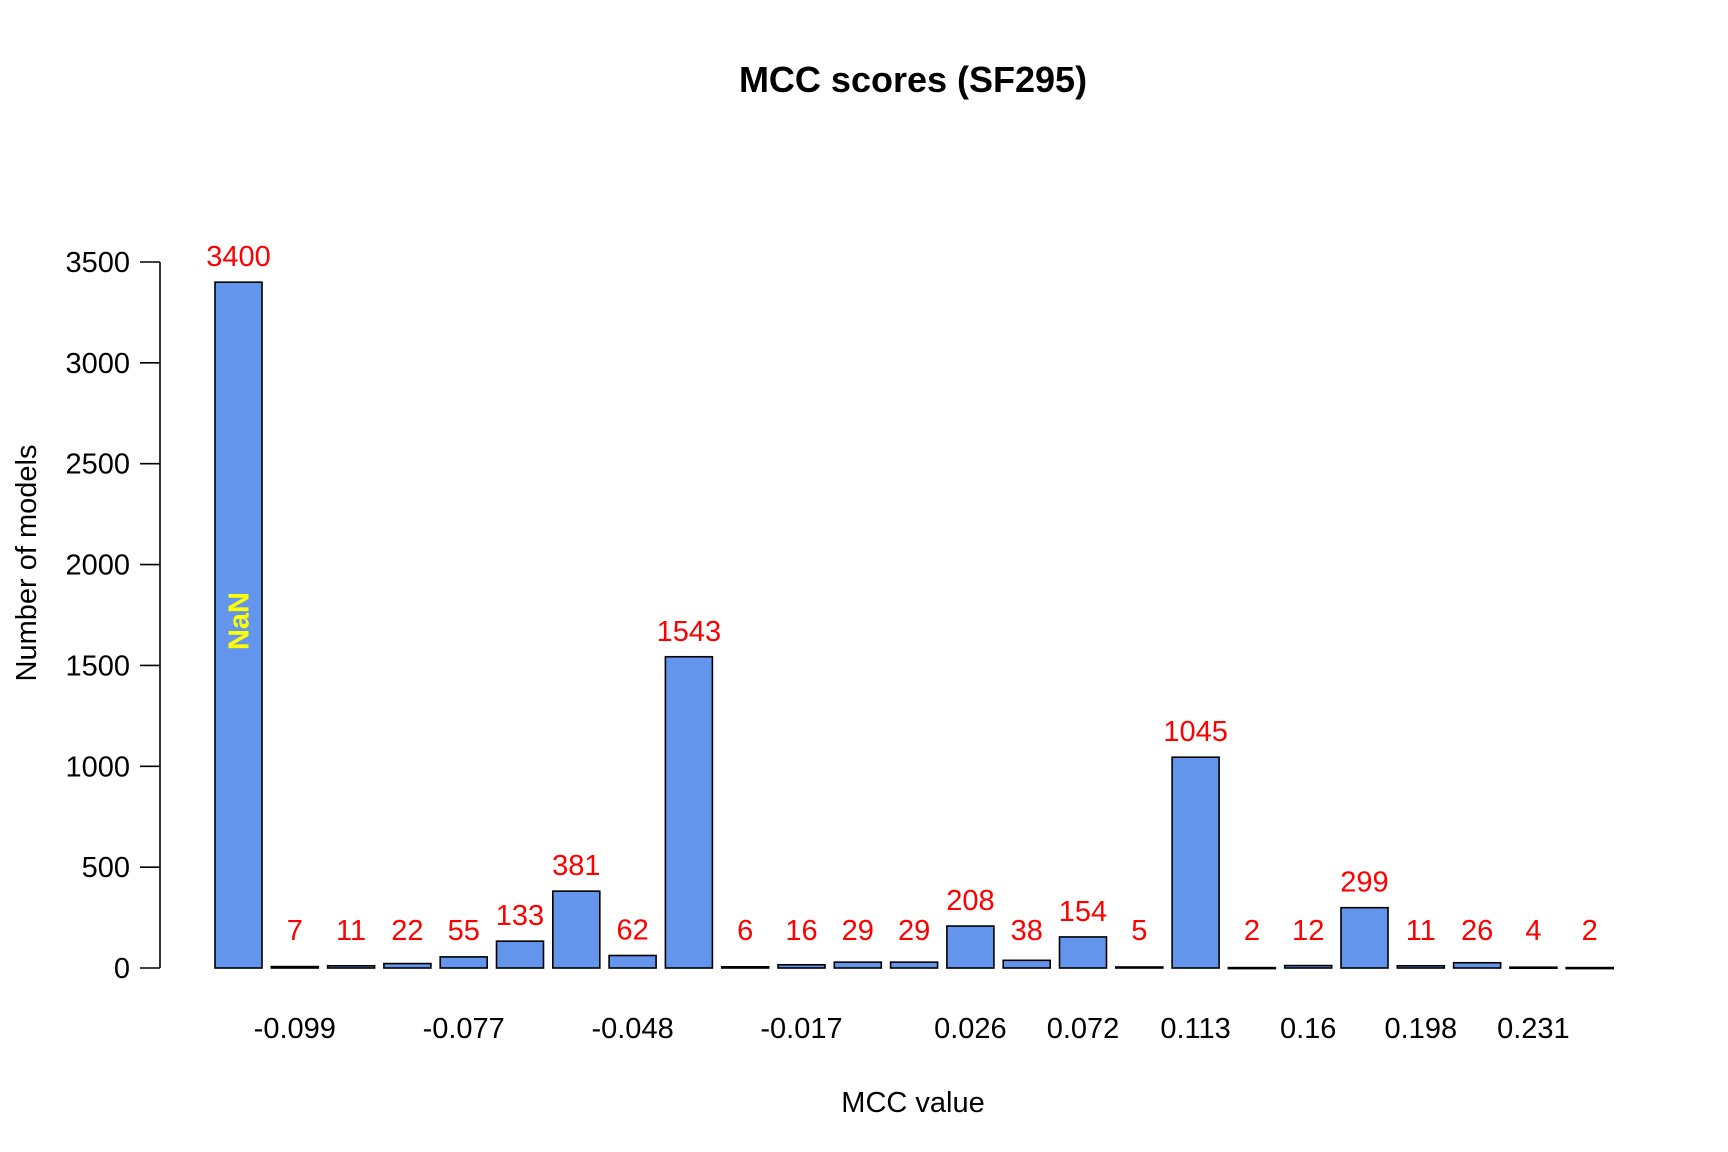  I want to click on bar-value-label: 4, so click(1533, 931).